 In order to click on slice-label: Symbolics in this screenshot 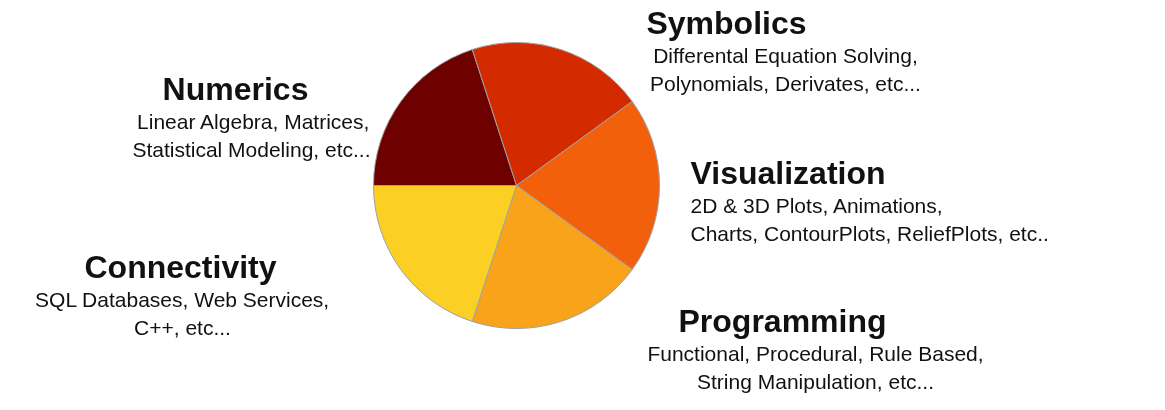, I will do `click(726, 22)`.